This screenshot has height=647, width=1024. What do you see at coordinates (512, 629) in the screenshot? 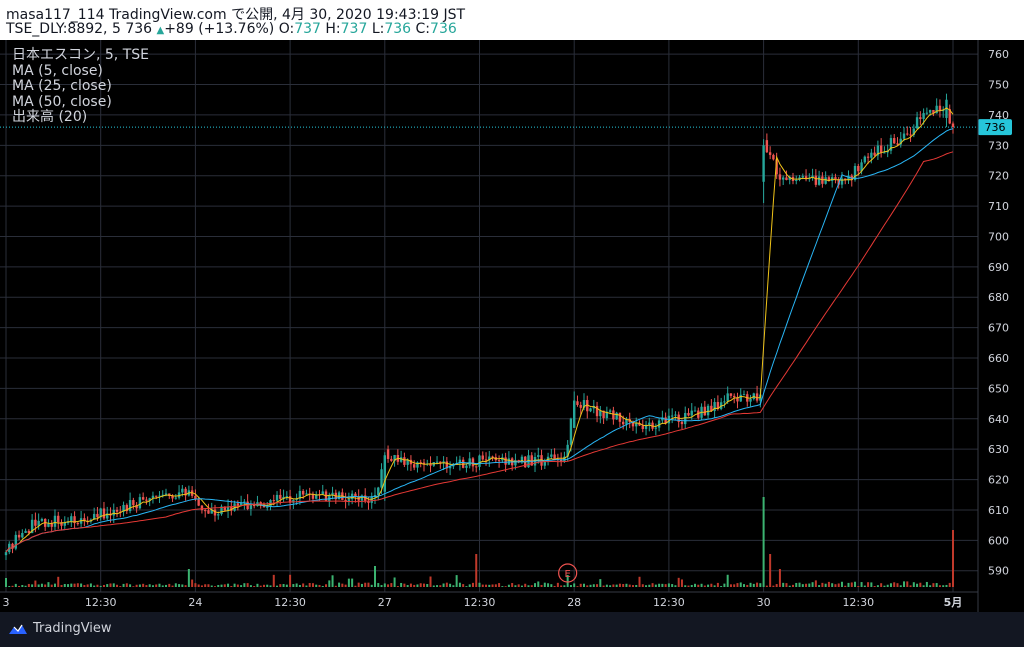
I see `footer-bar: TradingView` at bounding box center [512, 629].